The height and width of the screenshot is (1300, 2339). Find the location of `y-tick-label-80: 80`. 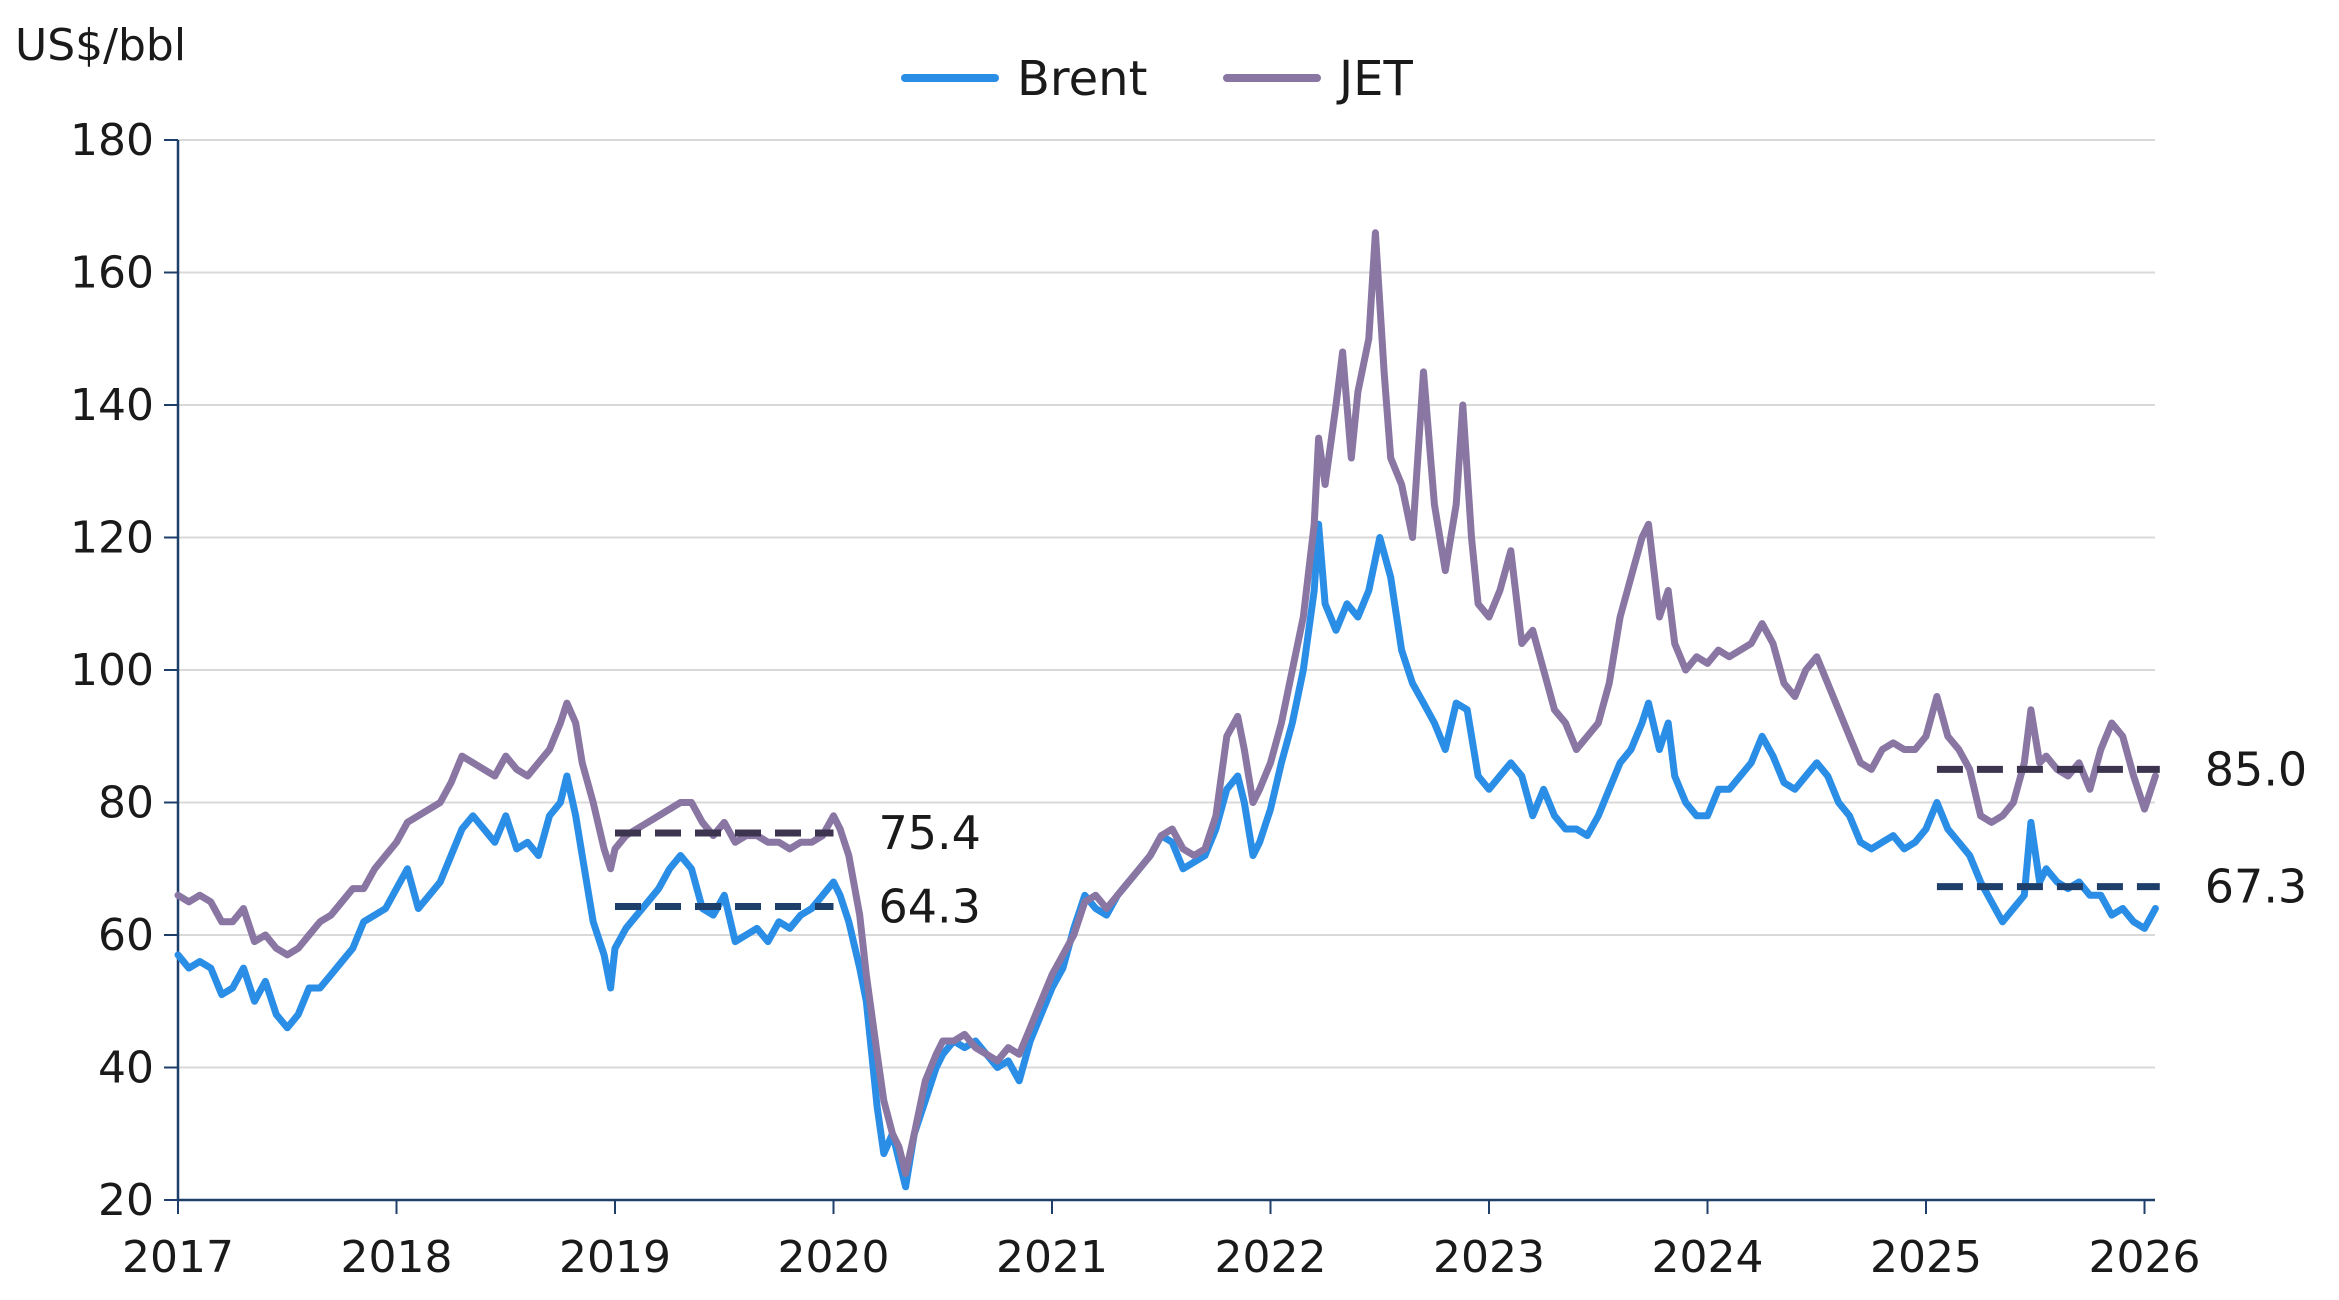

y-tick-label-80: 80 is located at coordinates (126, 803).